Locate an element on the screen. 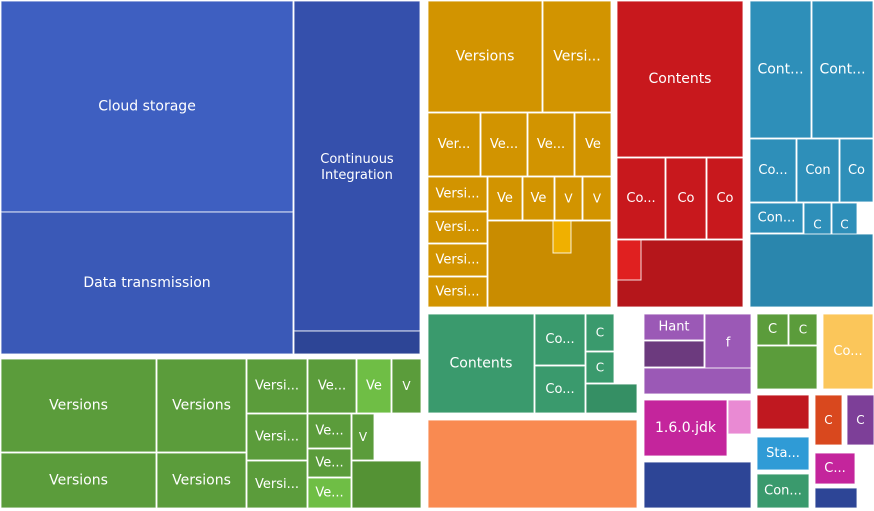 The width and height of the screenshot is (874, 511). tile-label-f: f is located at coordinates (728, 343).